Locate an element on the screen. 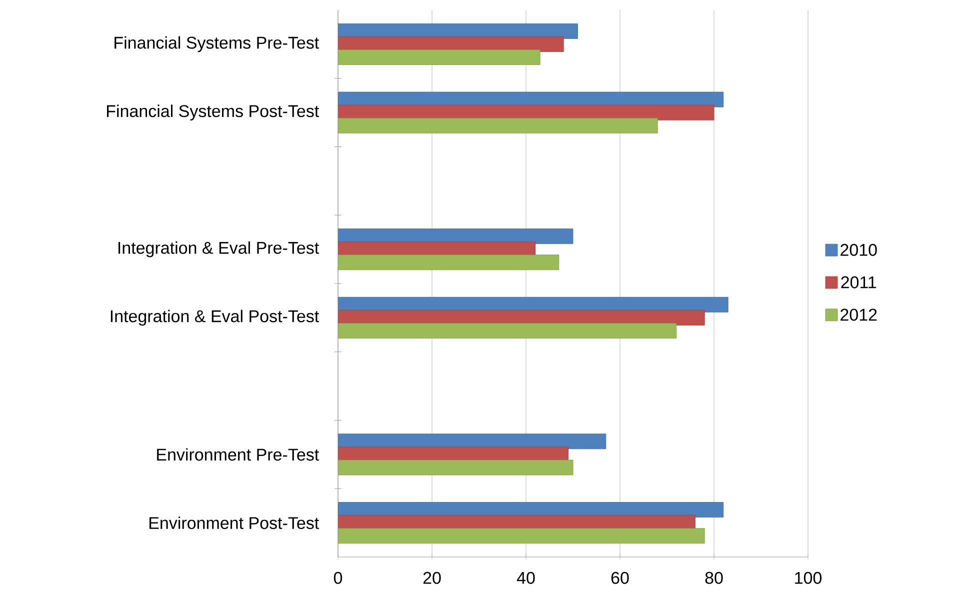 The width and height of the screenshot is (960, 605). y-tick-label: Integration & Eval Post-Test is located at coordinates (214, 318).